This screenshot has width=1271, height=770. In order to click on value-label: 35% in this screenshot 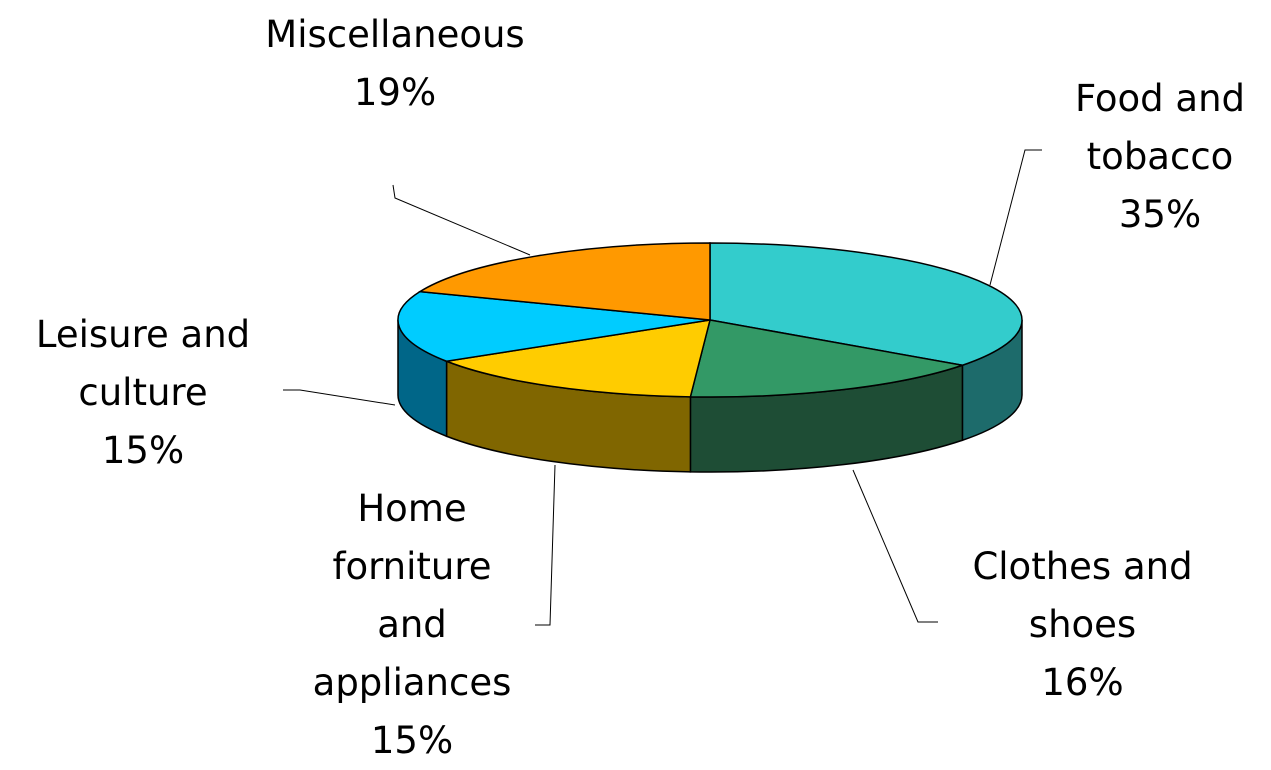, I will do `click(1160, 214)`.